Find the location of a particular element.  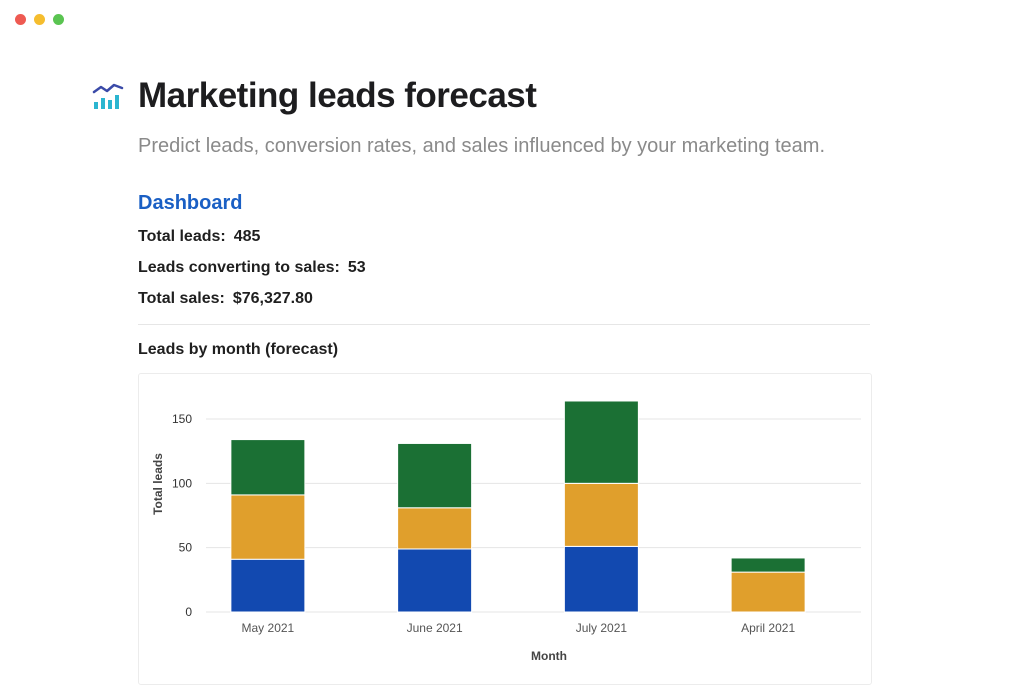

page-header: Marketing leads forecast is located at coordinates (314, 96).